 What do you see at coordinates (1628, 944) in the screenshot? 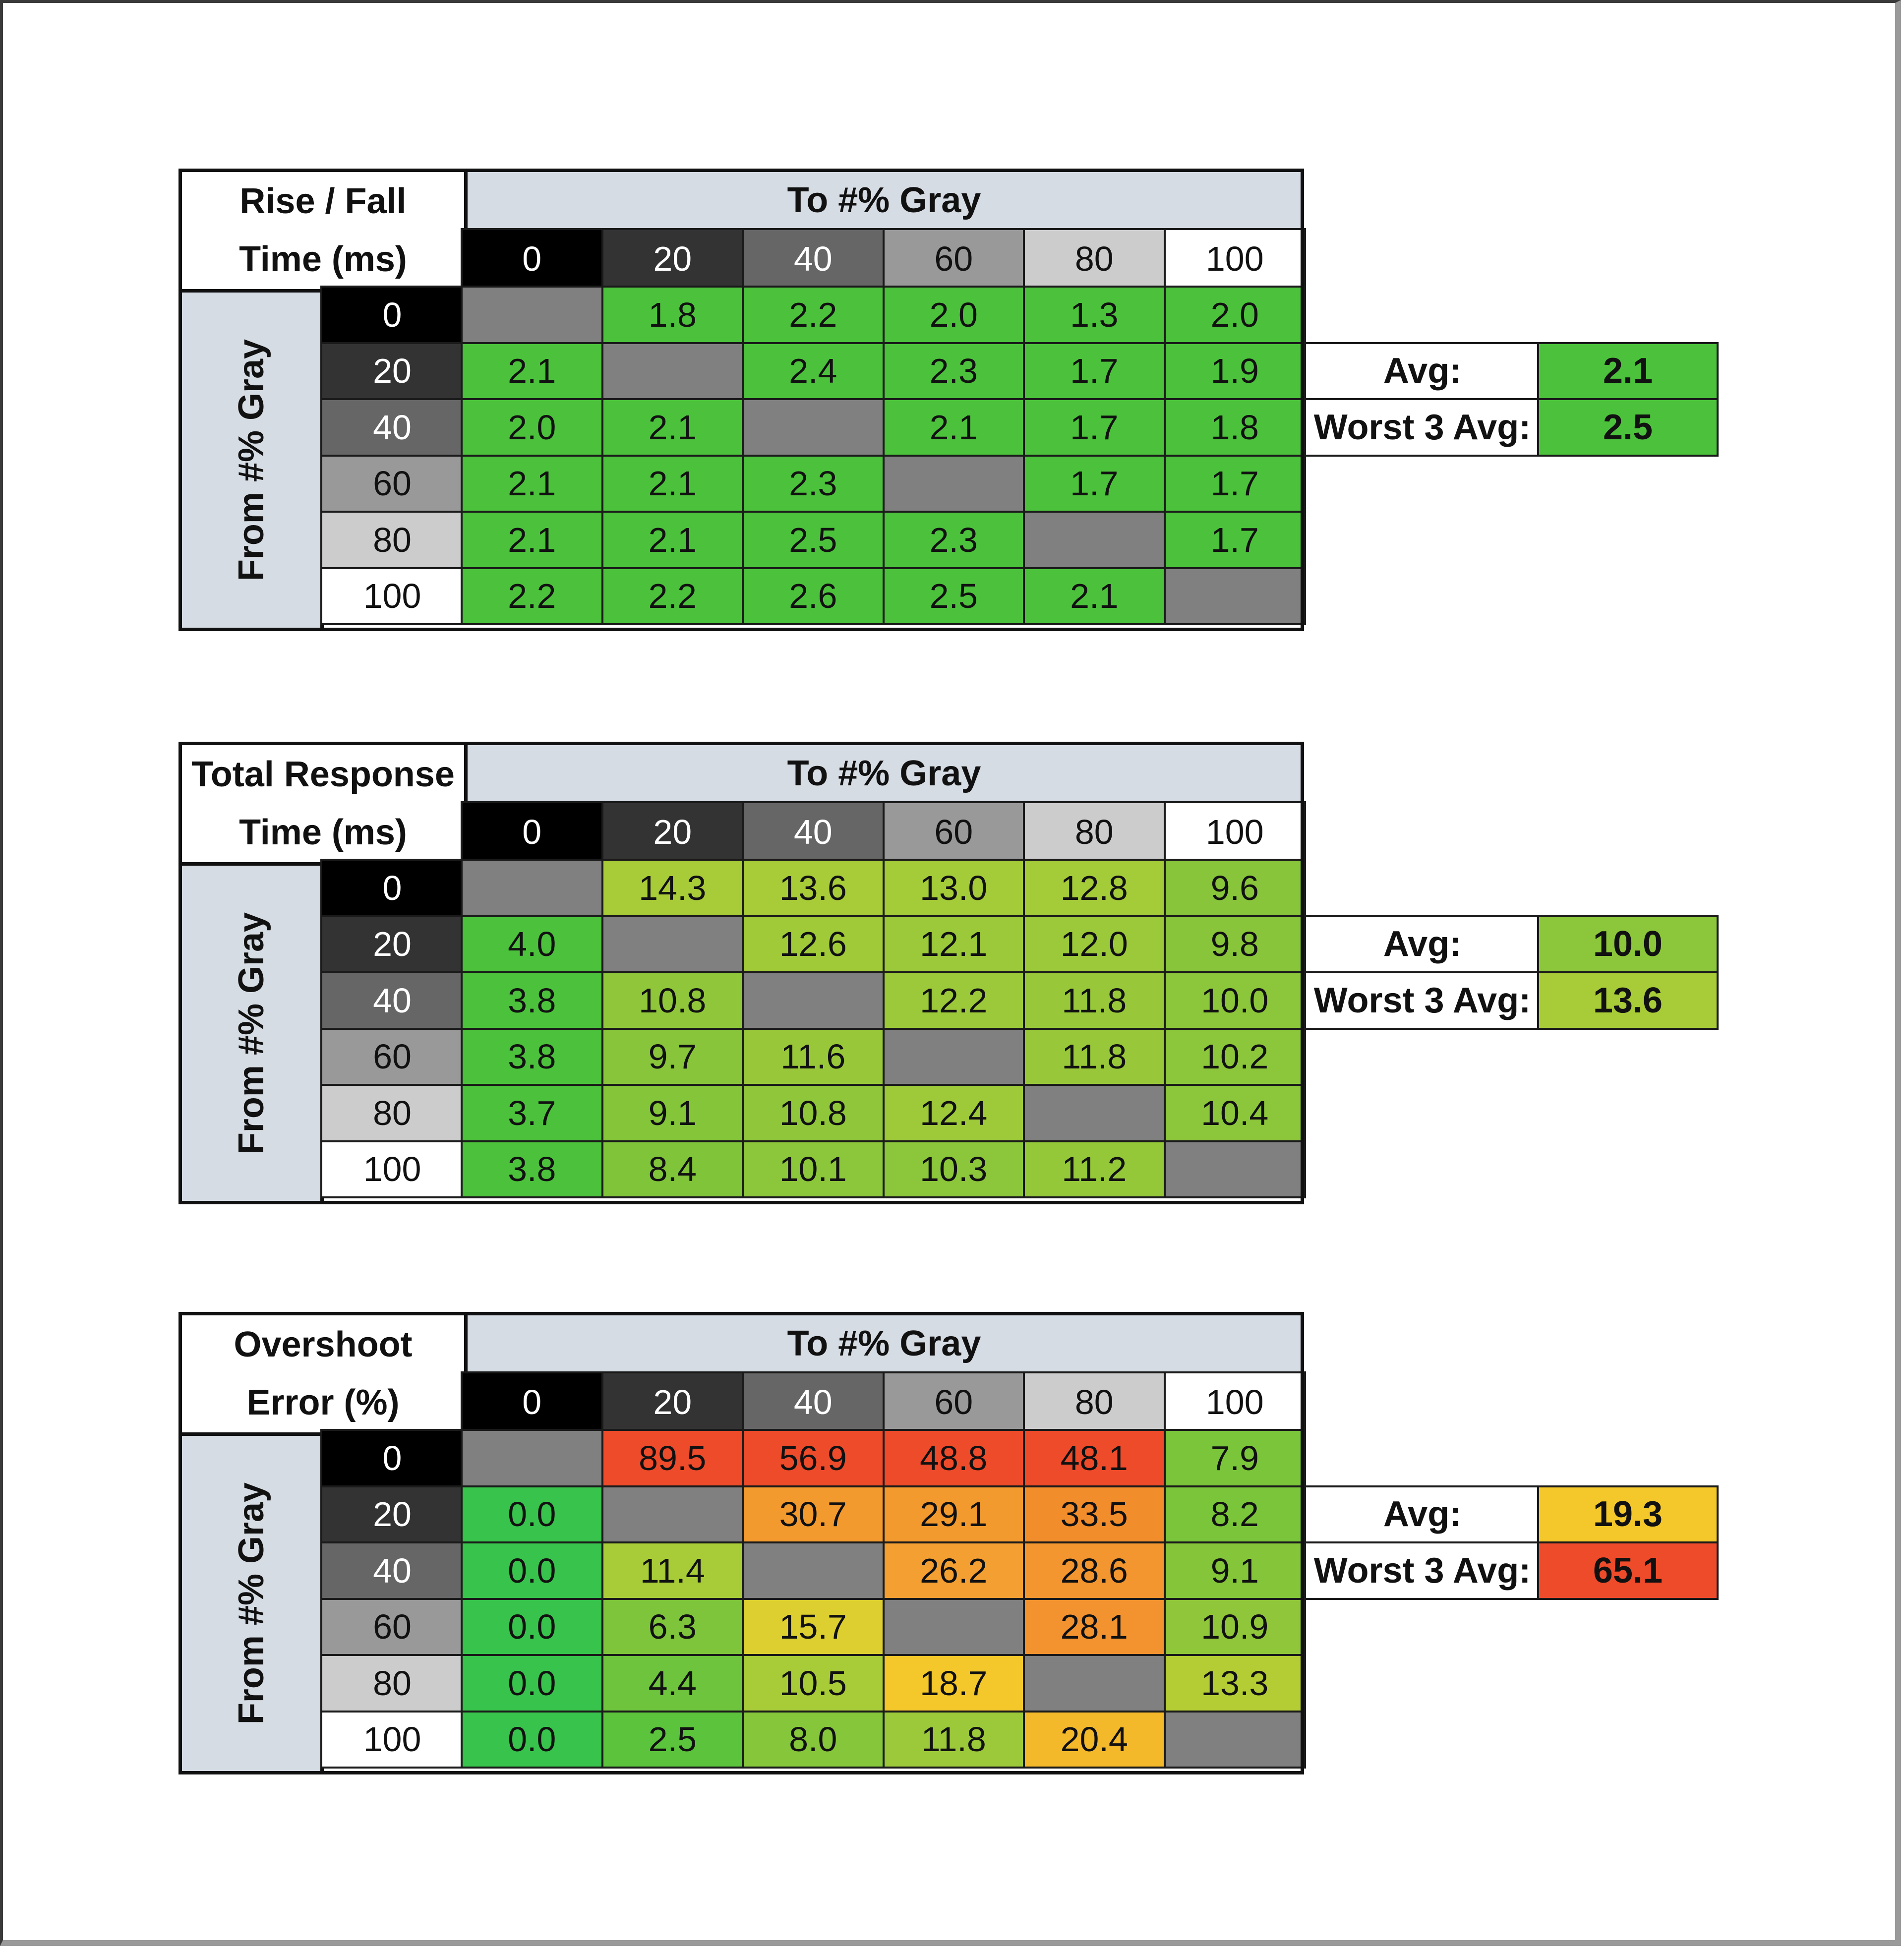
I see `avg-value: 10.0` at bounding box center [1628, 944].